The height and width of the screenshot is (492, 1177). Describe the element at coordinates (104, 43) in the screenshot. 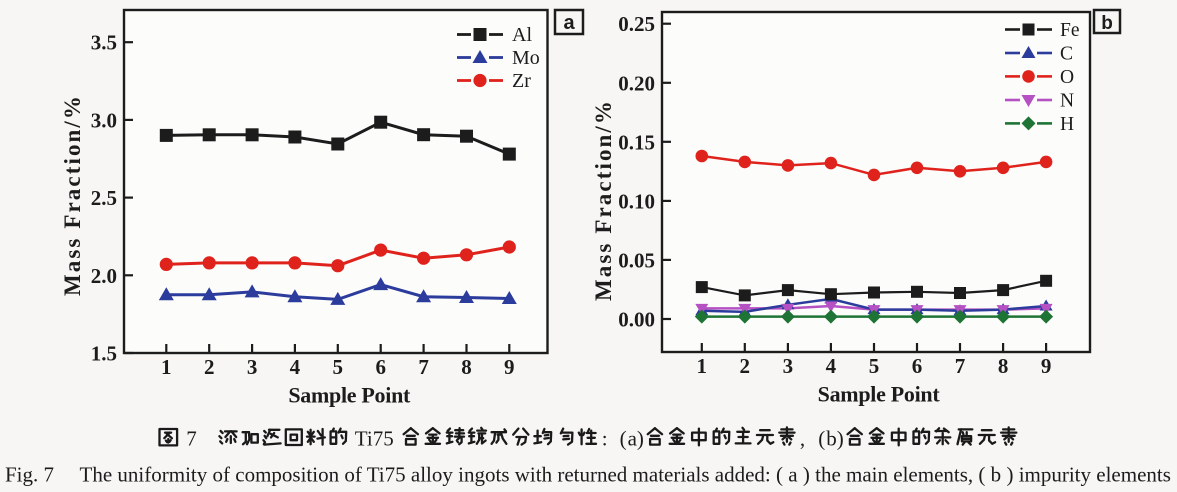

I see `svg-text: 3.5` at that location.